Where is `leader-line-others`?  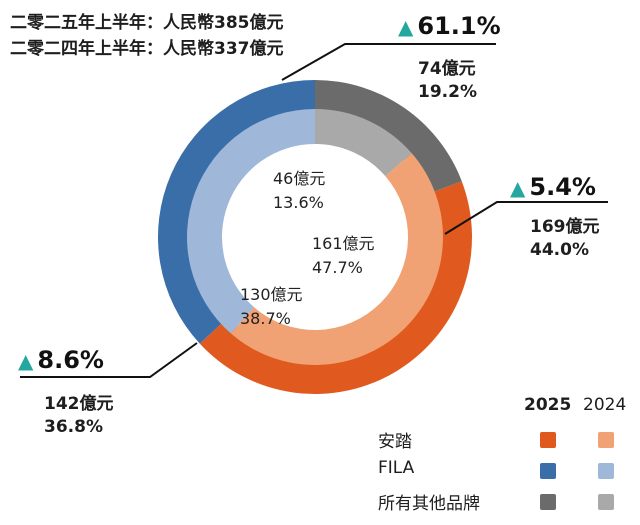 leader-line-others is located at coordinates (388, 62).